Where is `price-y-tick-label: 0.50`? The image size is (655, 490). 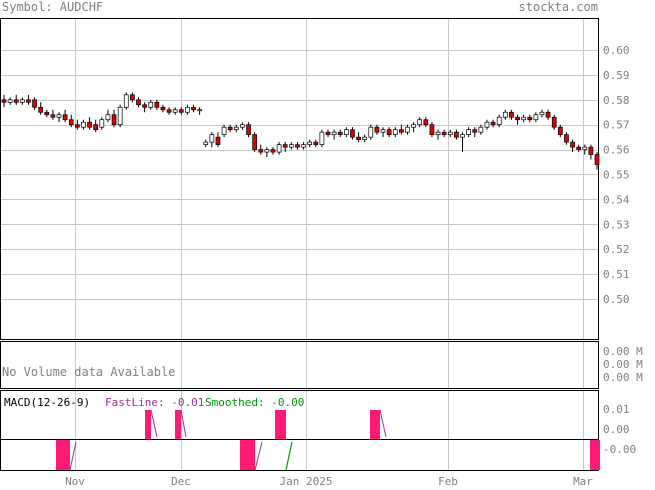 price-y-tick-label: 0.50 is located at coordinates (616, 299).